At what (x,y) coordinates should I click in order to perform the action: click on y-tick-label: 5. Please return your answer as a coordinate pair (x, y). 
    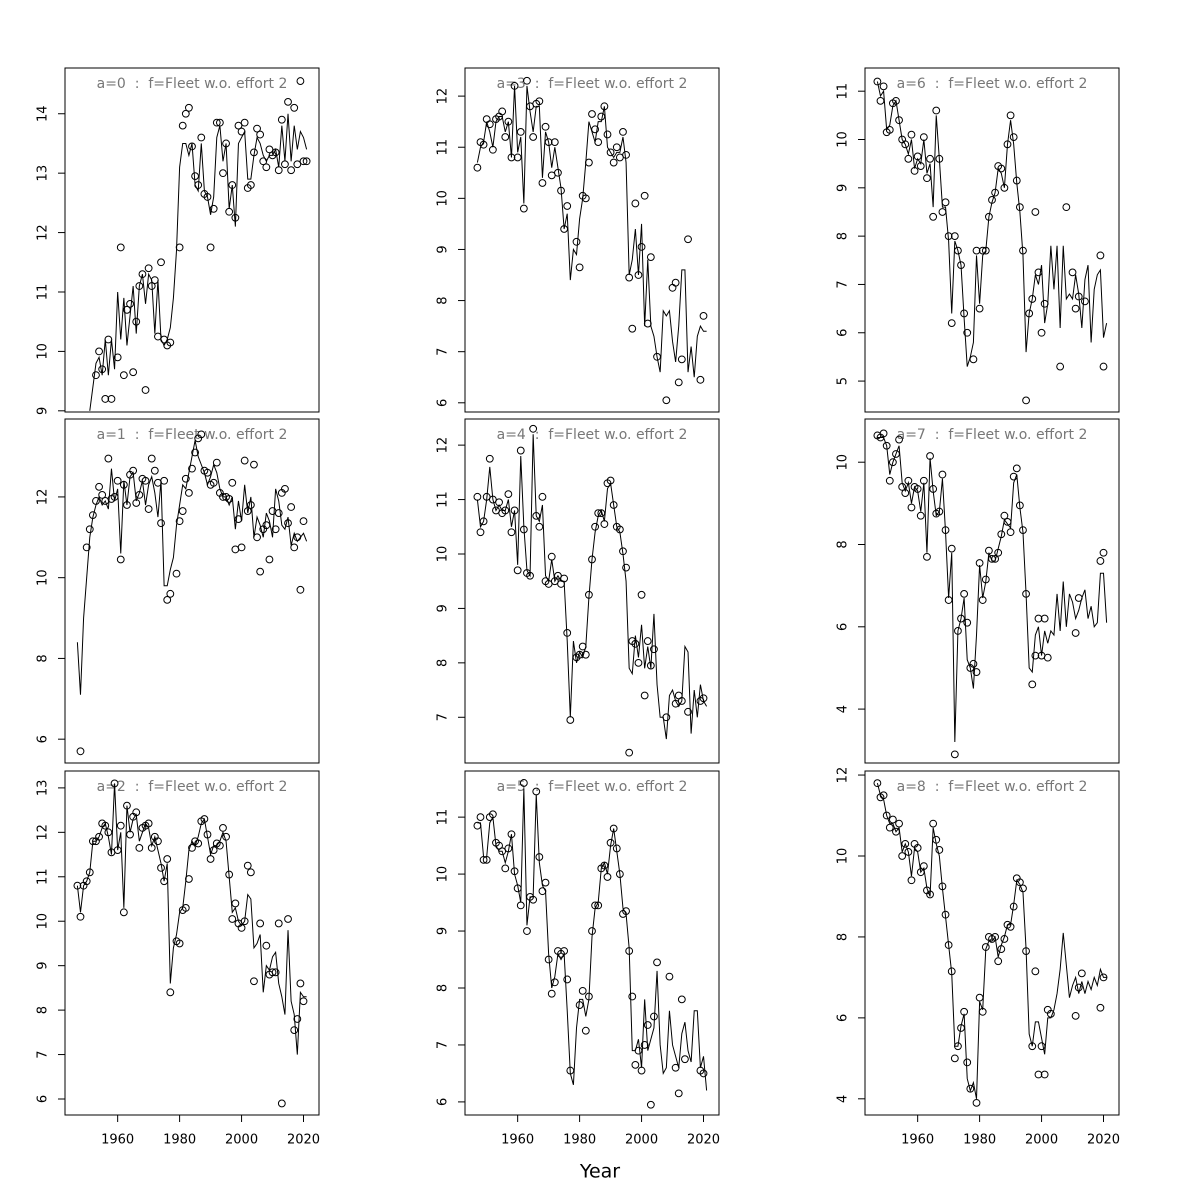
    Looking at the image, I should click on (843, 381).